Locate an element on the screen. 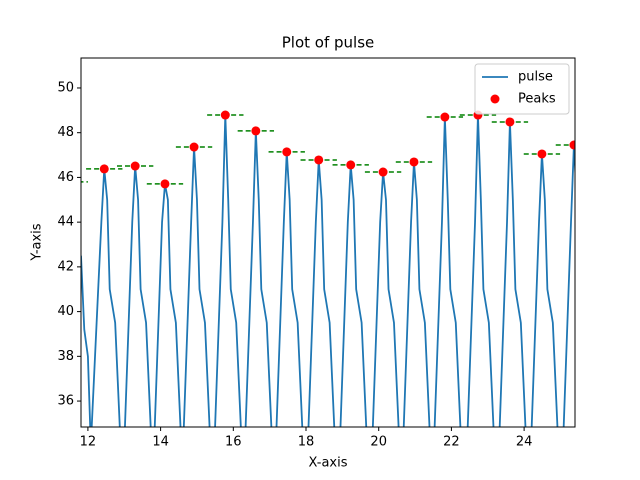  legend-marker is located at coordinates (495, 99).